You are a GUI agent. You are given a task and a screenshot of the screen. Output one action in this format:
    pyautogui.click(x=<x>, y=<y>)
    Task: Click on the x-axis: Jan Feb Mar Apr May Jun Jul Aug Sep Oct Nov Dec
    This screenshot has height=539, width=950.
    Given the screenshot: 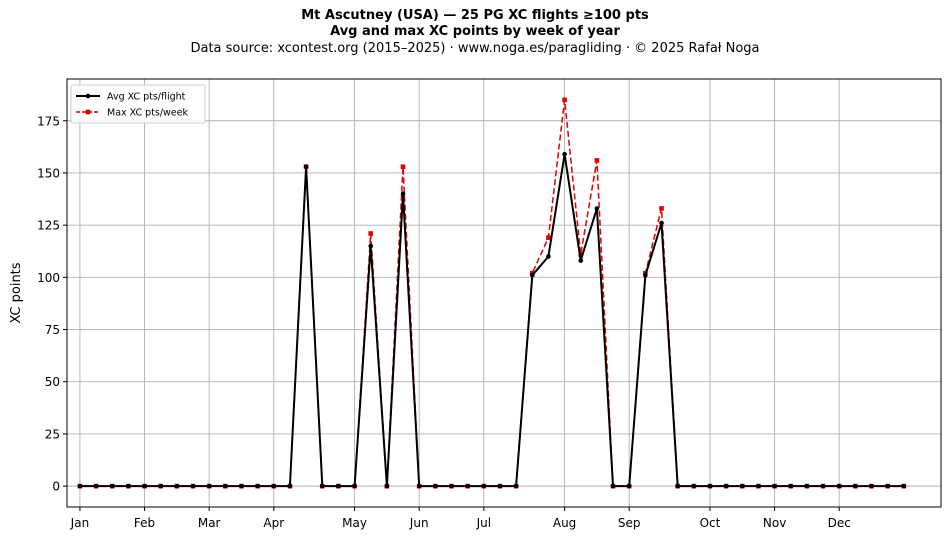 What is the action you would take?
    pyautogui.click(x=460, y=518)
    